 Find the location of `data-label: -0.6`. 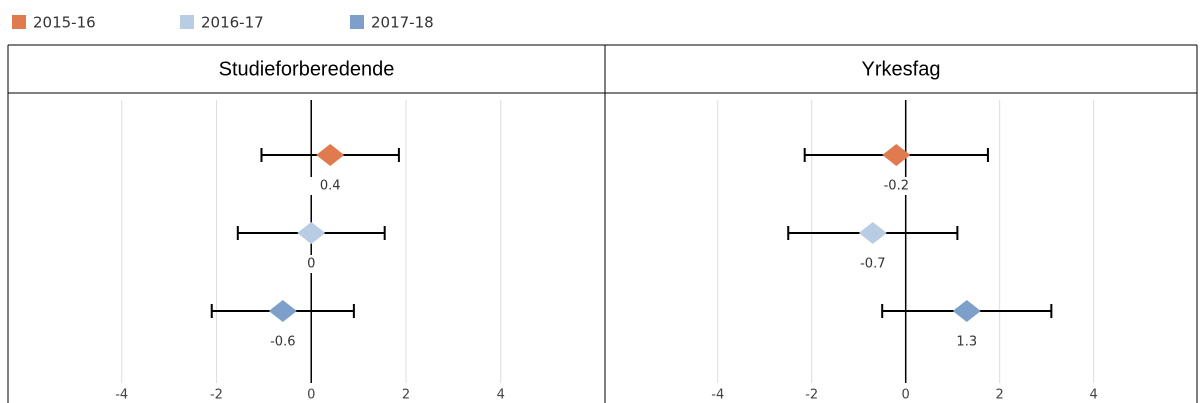

data-label: -0.6 is located at coordinates (282, 342).